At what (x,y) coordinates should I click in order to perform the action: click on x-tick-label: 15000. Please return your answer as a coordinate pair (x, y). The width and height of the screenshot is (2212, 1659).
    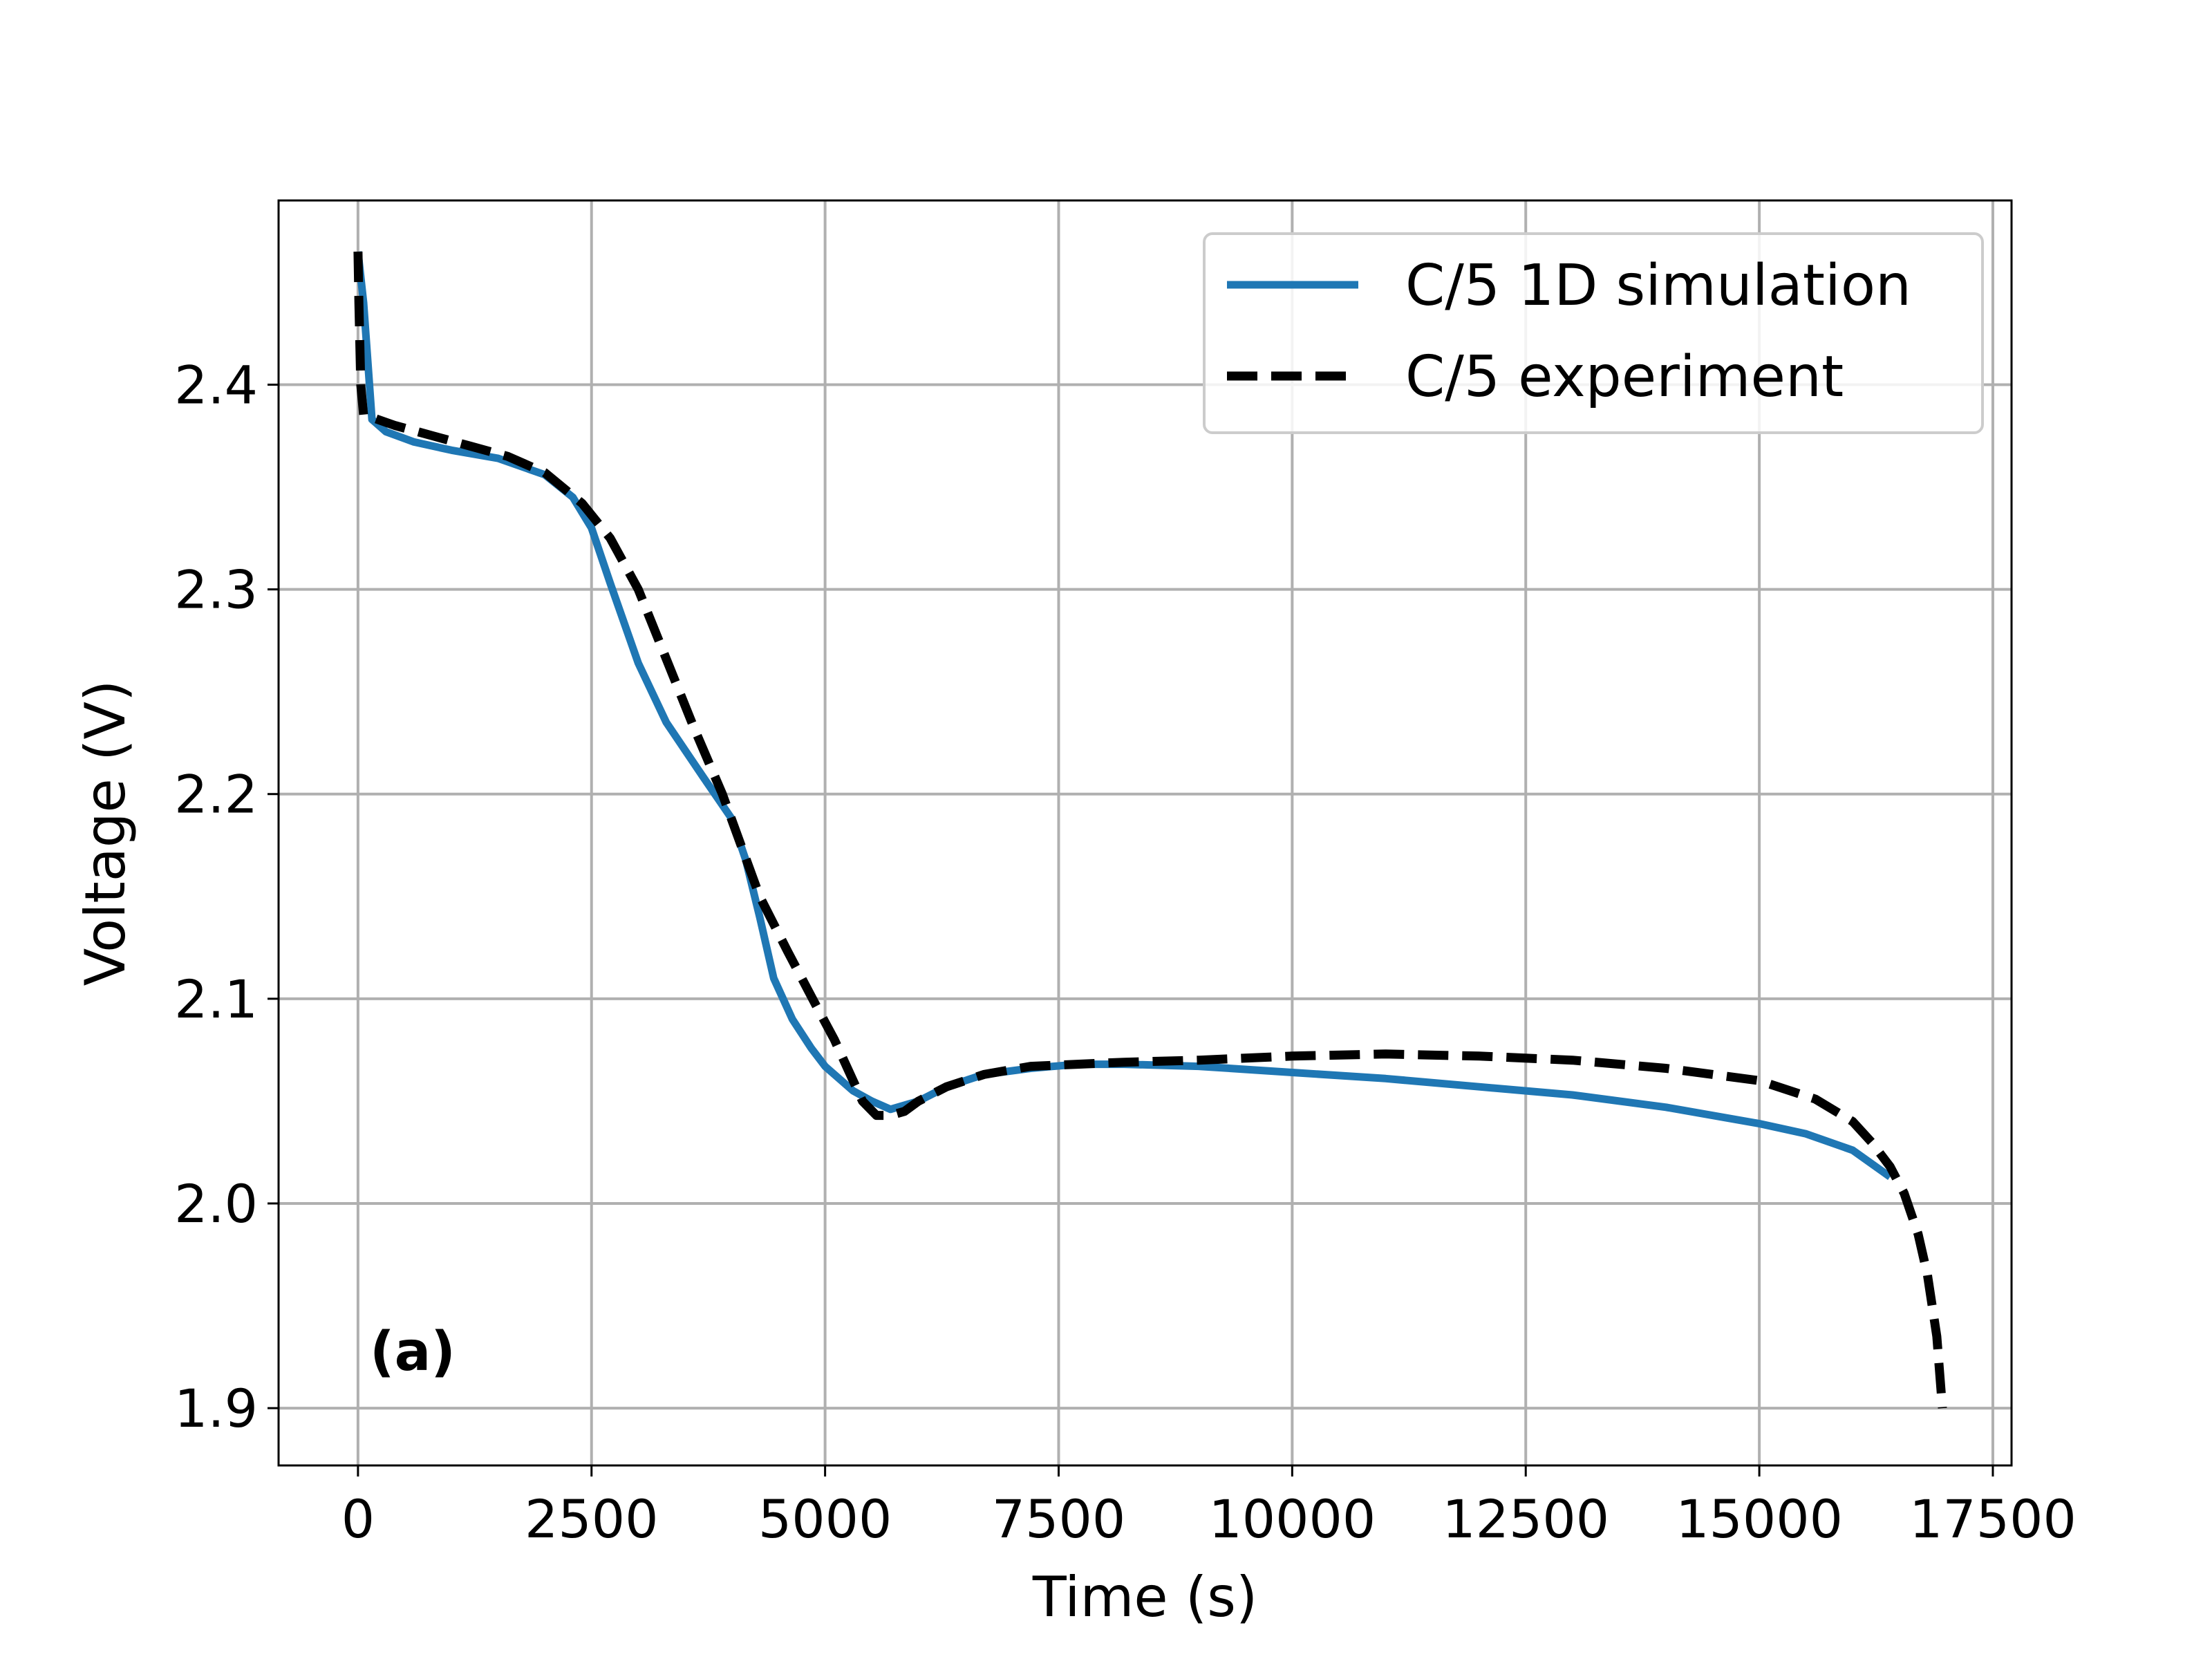
    Looking at the image, I should click on (1760, 1519).